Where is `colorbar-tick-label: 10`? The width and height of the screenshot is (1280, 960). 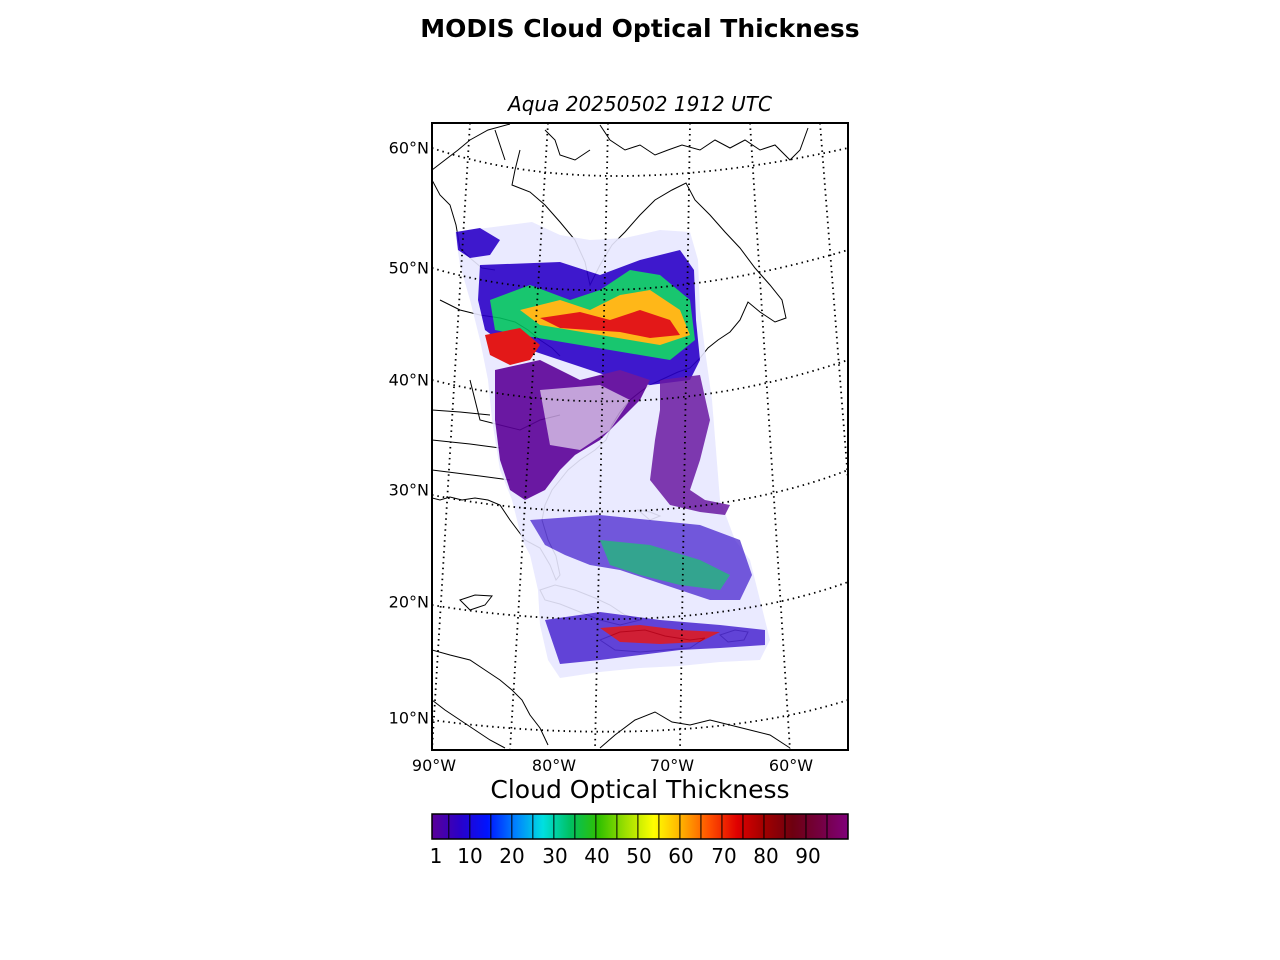 colorbar-tick-label: 10 is located at coordinates (470, 856).